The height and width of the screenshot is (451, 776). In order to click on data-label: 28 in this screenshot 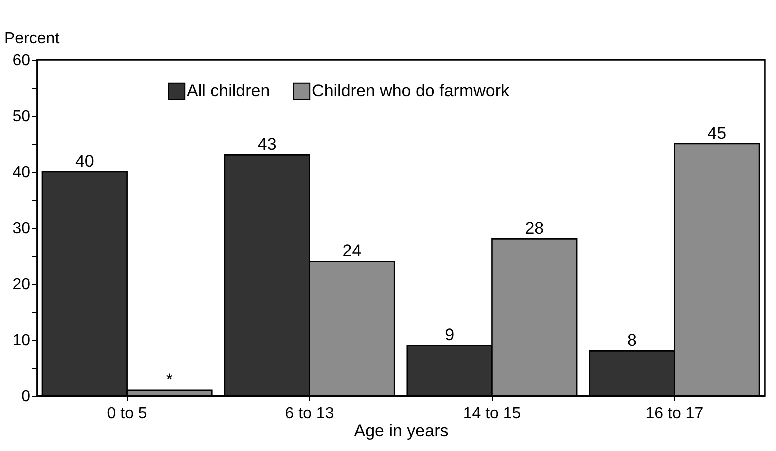, I will do `click(534, 228)`.